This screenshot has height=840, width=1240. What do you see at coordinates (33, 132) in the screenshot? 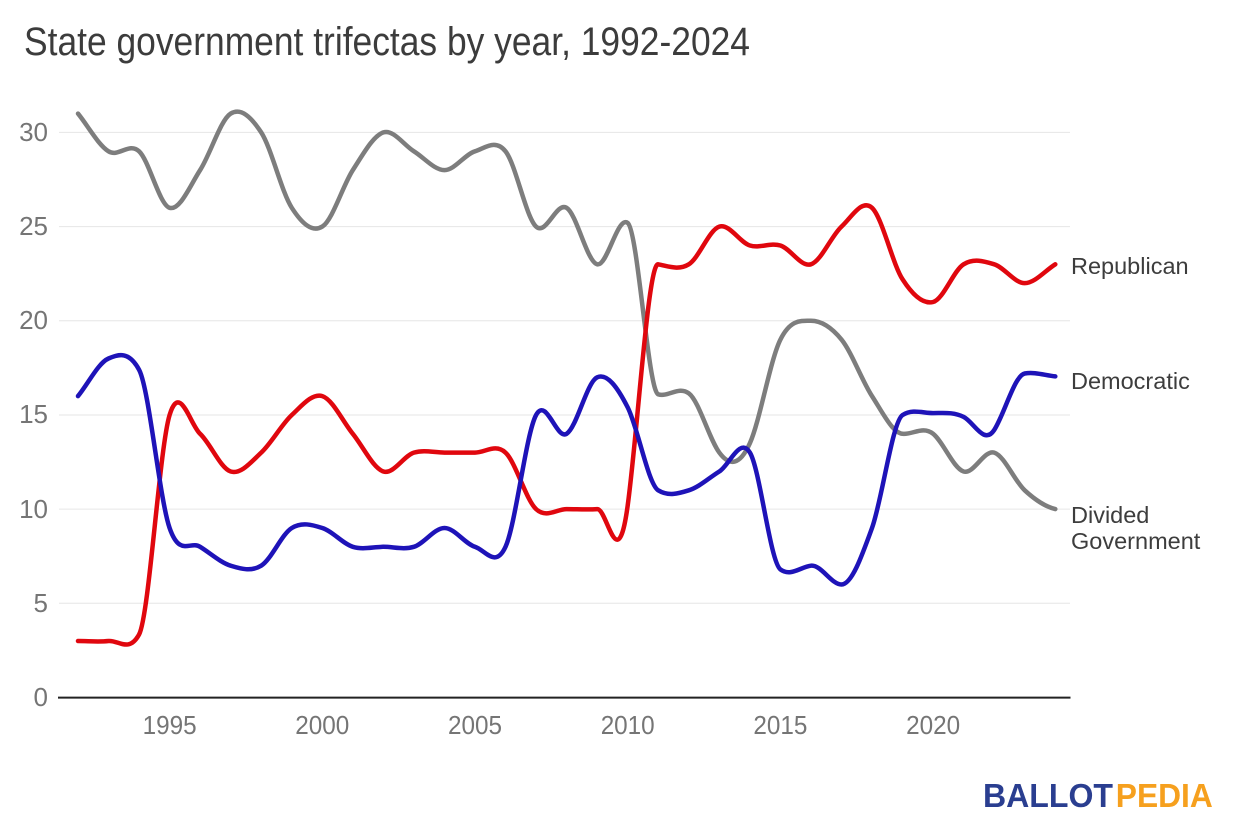
I see `svg-text: 30` at bounding box center [33, 132].